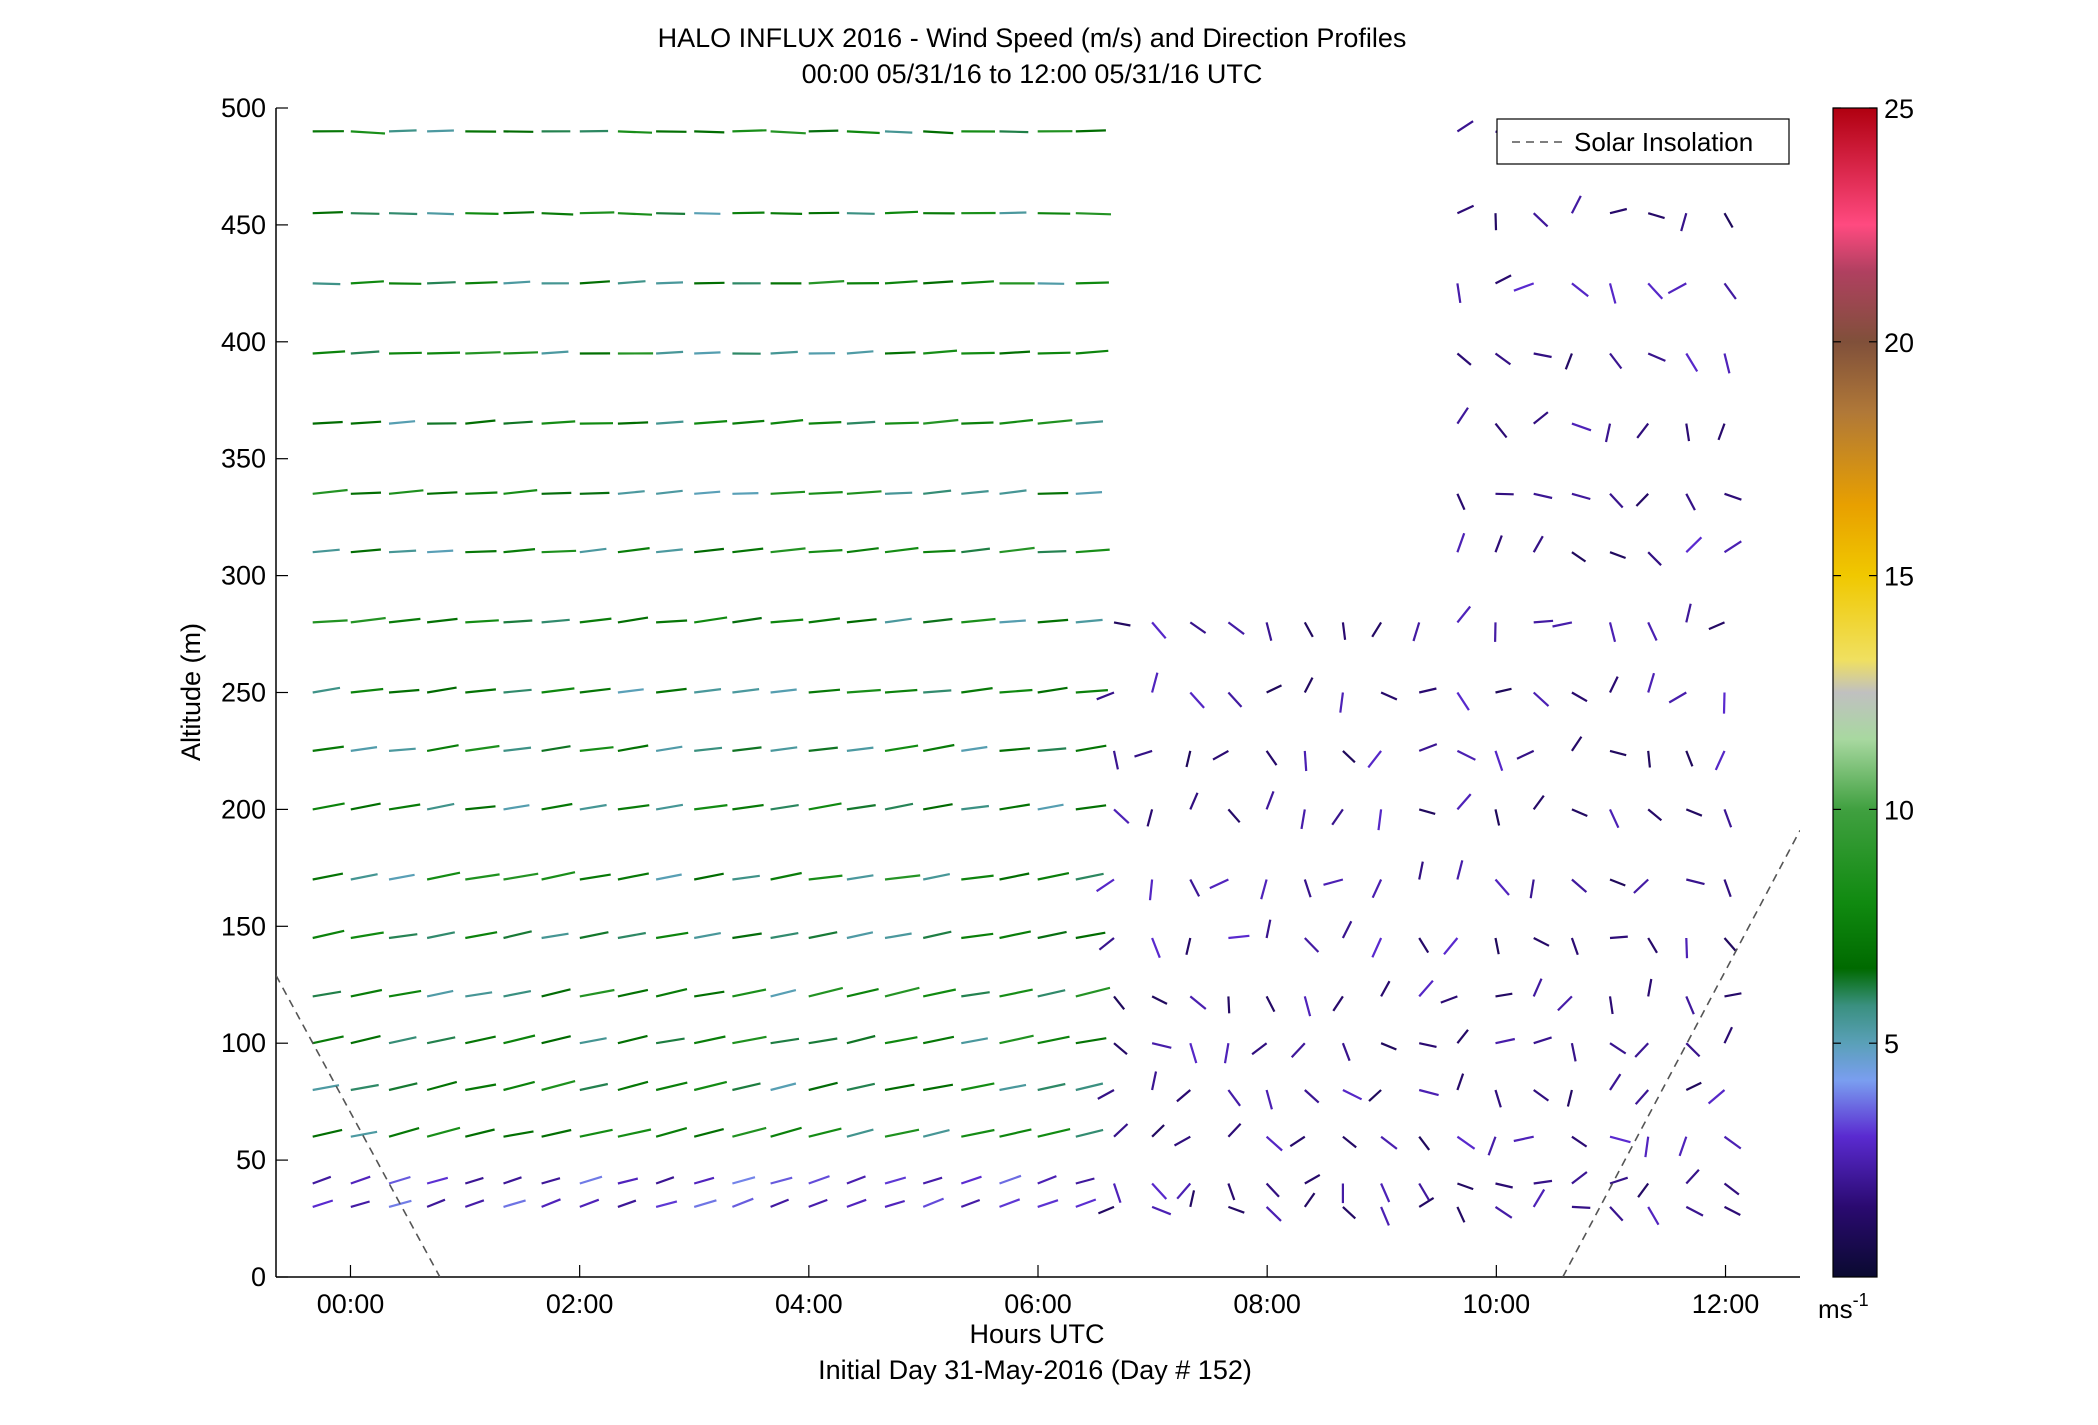 Image resolution: width=2098 pixels, height=1425 pixels. Describe the element at coordinates (1899, 577) in the screenshot. I see `colorbar-tick-label: 15` at that location.